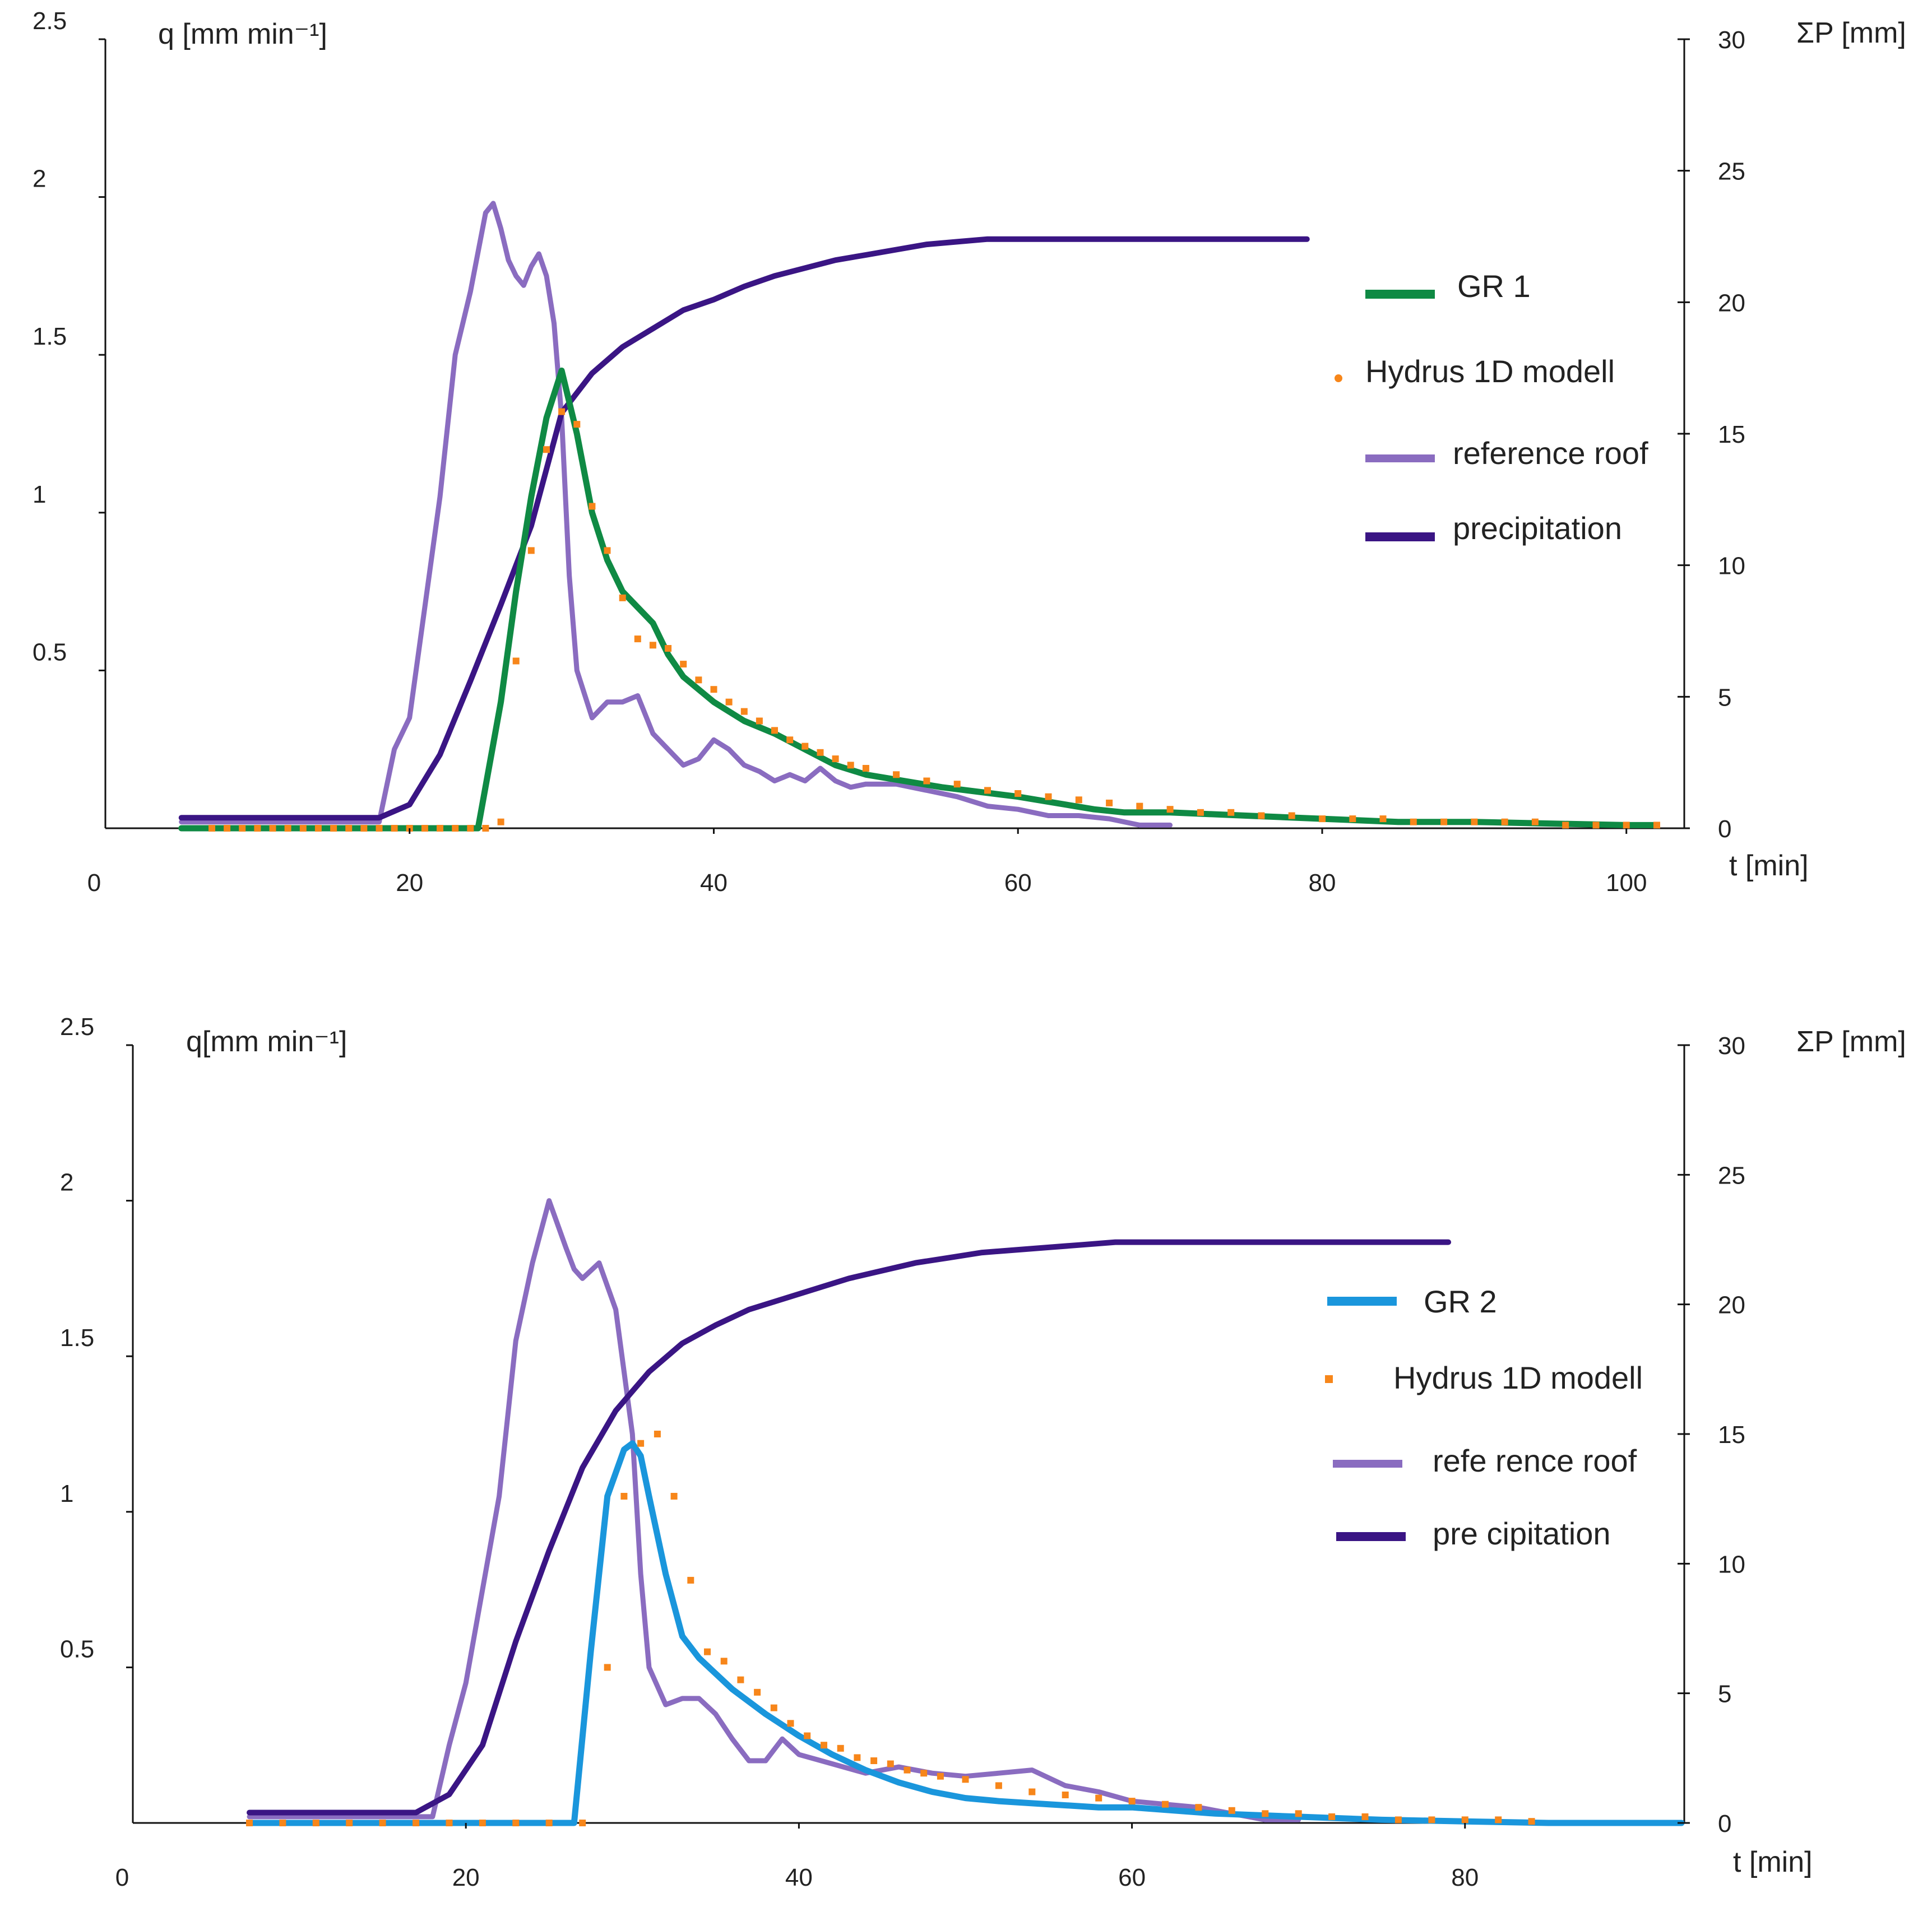 The width and height of the screenshot is (1932, 1907). What do you see at coordinates (409, 883) in the screenshot?
I see `top-x-tick-label: 20` at bounding box center [409, 883].